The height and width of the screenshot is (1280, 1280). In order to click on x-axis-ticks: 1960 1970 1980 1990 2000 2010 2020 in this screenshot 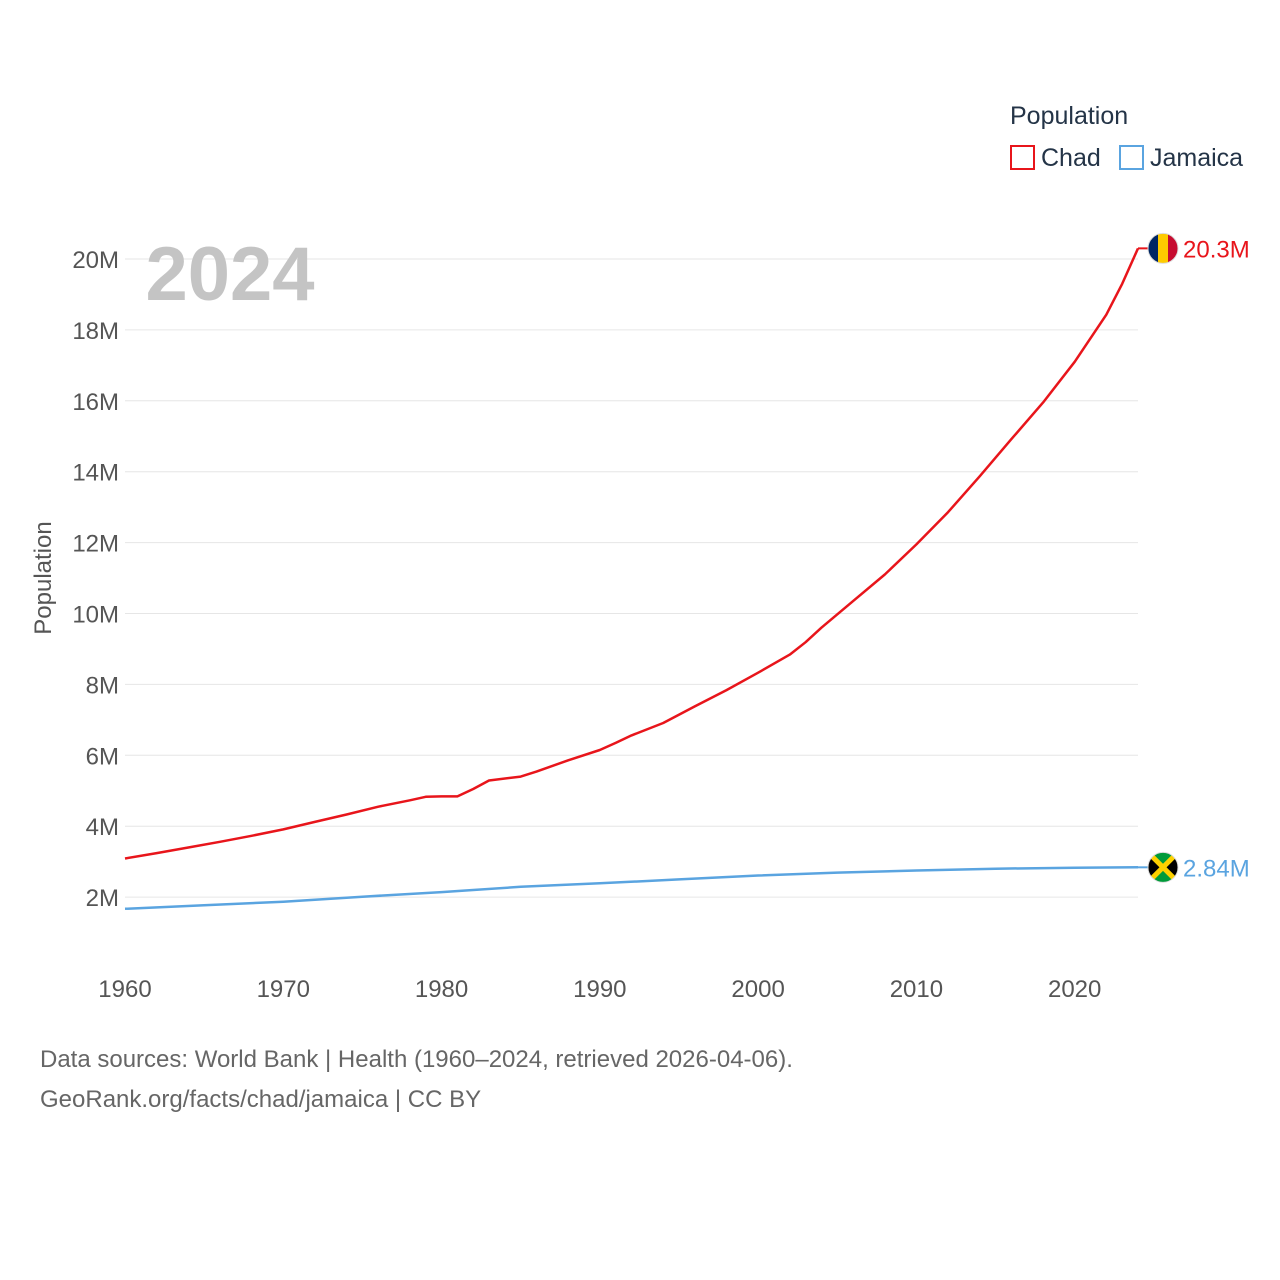, I will do `click(599, 989)`.